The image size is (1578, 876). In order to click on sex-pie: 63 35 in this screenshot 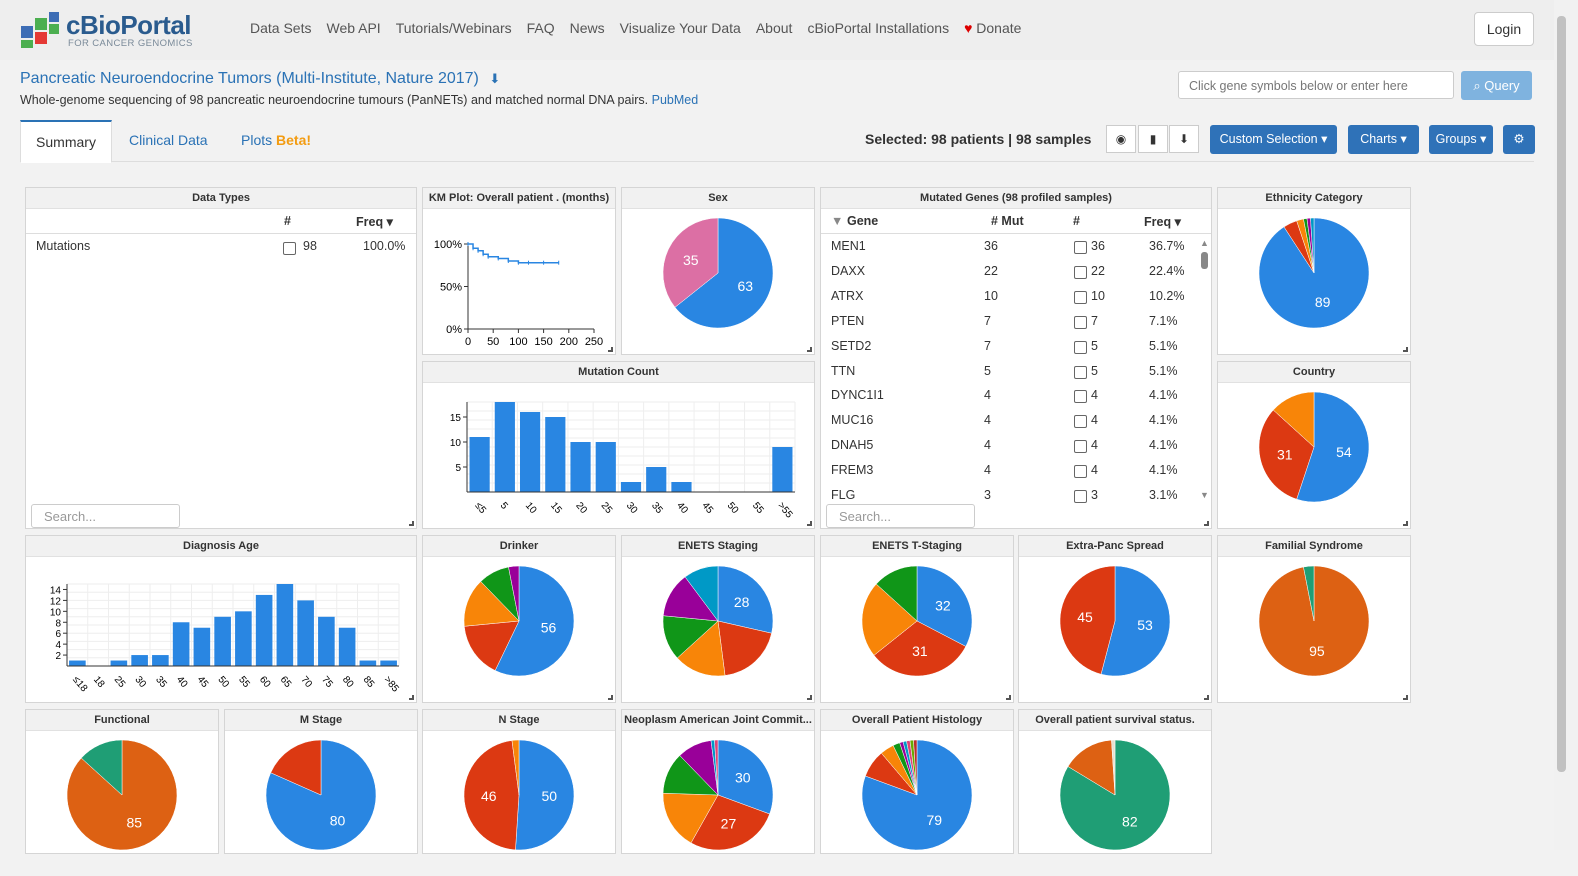, I will do `click(718, 281)`.